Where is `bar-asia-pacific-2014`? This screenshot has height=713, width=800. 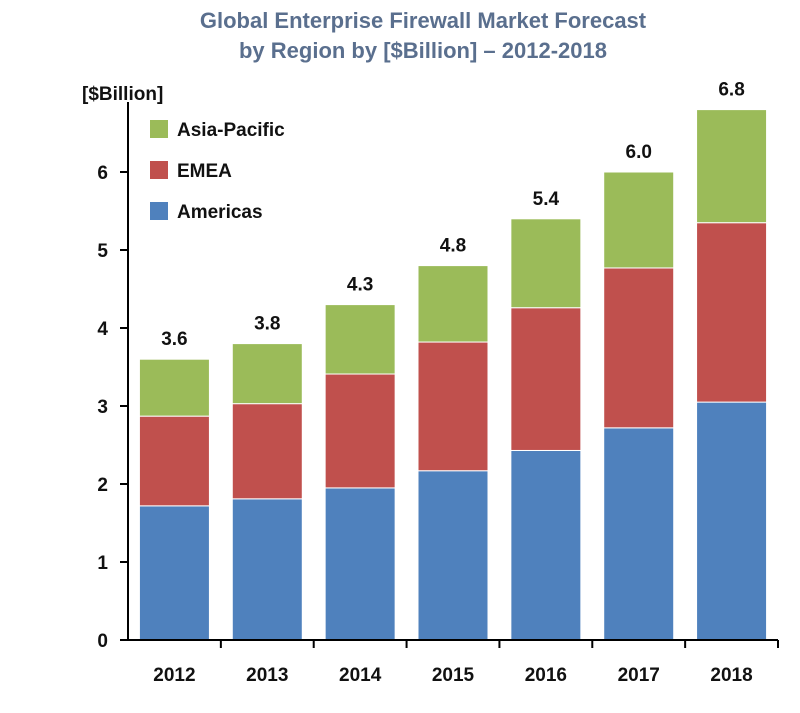 bar-asia-pacific-2014 is located at coordinates (360, 339).